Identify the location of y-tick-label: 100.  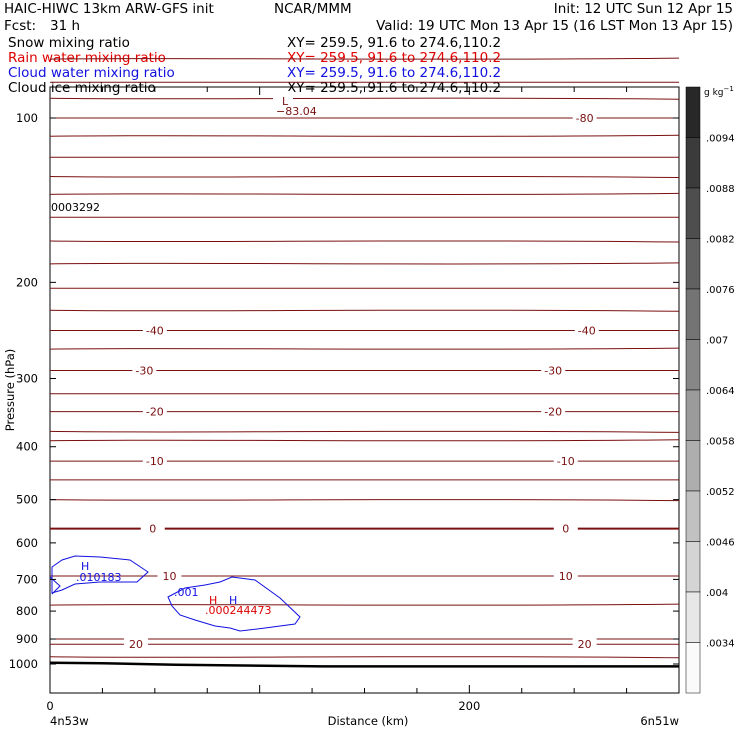
(27, 118).